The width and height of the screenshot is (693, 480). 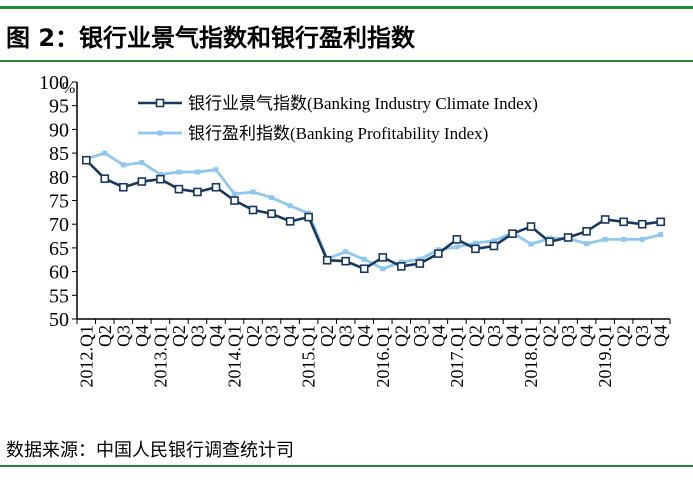 What do you see at coordinates (59, 320) in the screenshot?
I see `y-tick-label: 50` at bounding box center [59, 320].